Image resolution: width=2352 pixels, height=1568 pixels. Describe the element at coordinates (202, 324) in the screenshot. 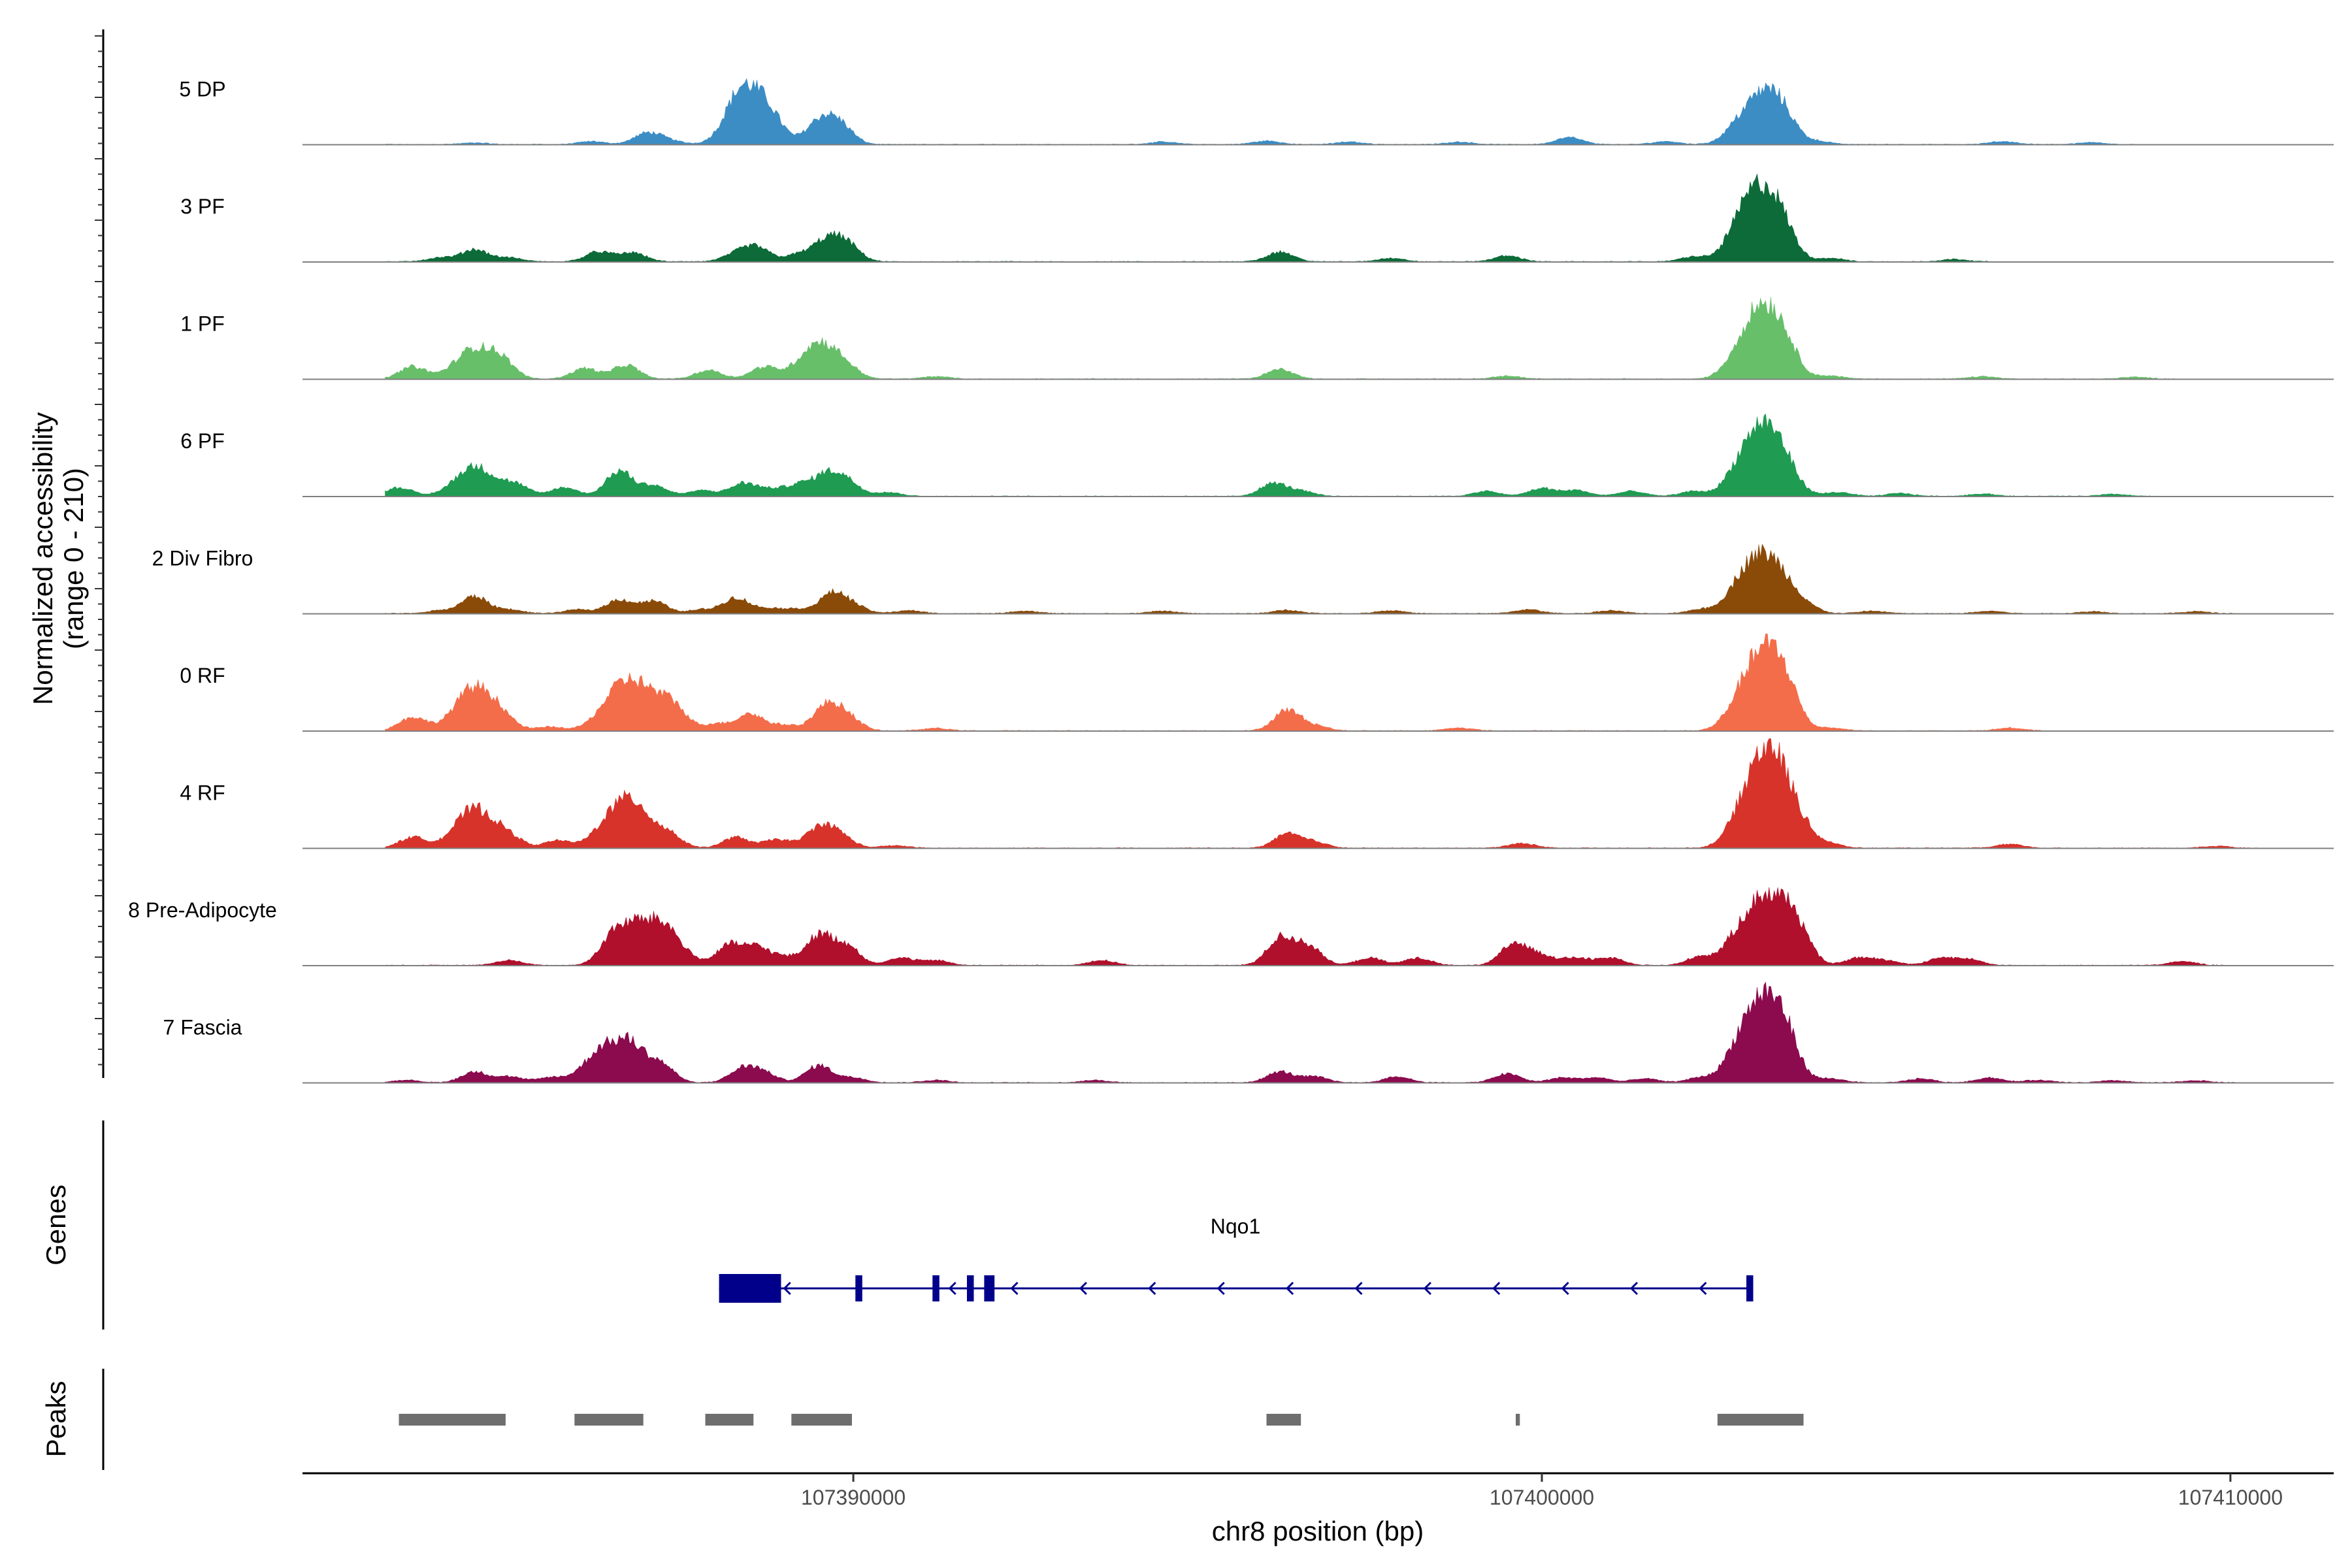

I see `track-label: 1 PF` at that location.